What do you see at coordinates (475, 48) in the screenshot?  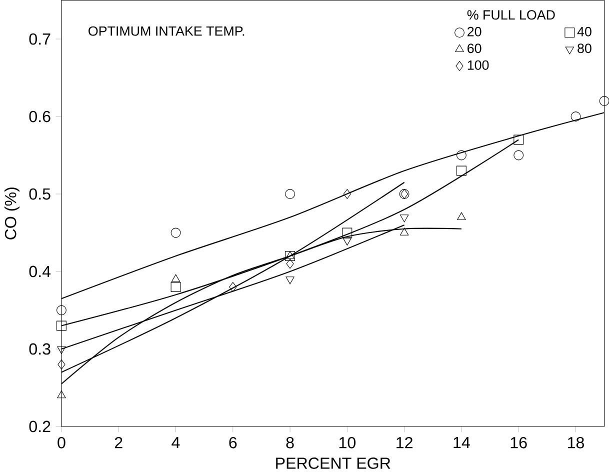 I see `legend-label: 60` at bounding box center [475, 48].